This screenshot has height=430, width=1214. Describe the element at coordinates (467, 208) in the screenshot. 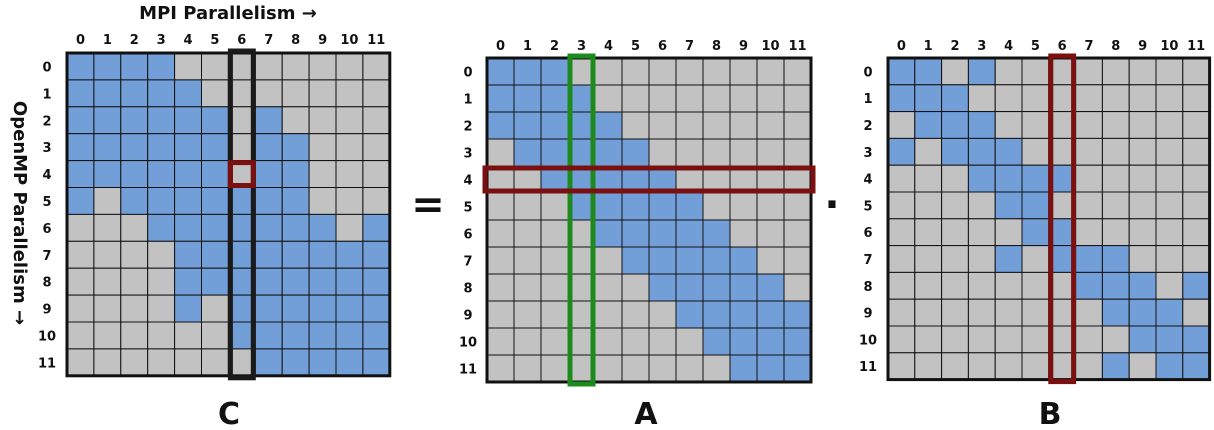

I see `matrix-a-row-index: 5` at that location.